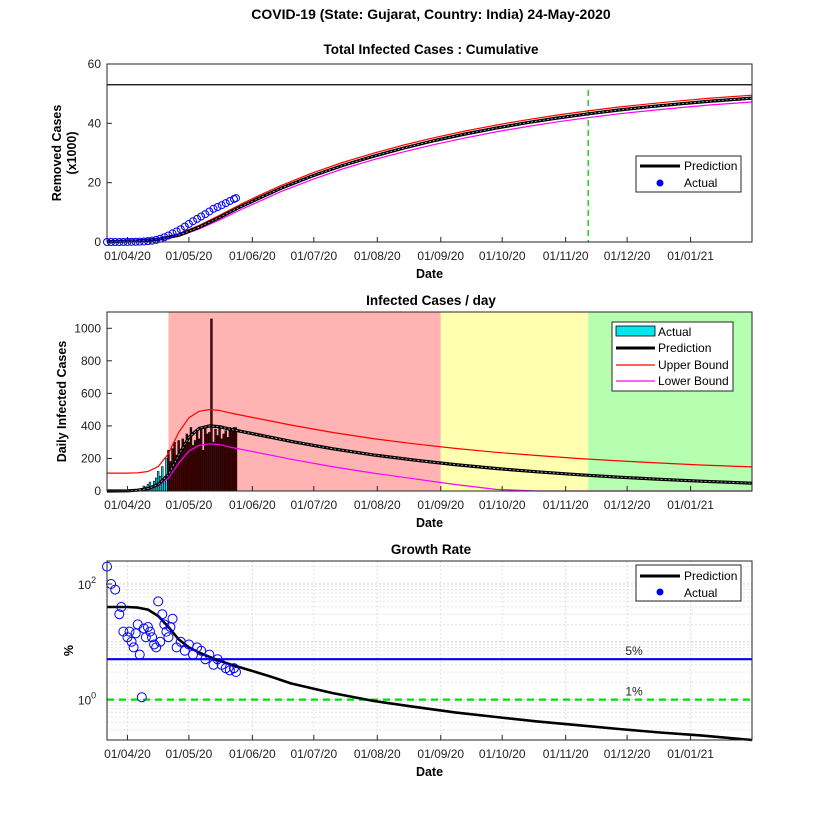 This screenshot has height=832, width=832. I want to click on zone-yellow, so click(514, 401).